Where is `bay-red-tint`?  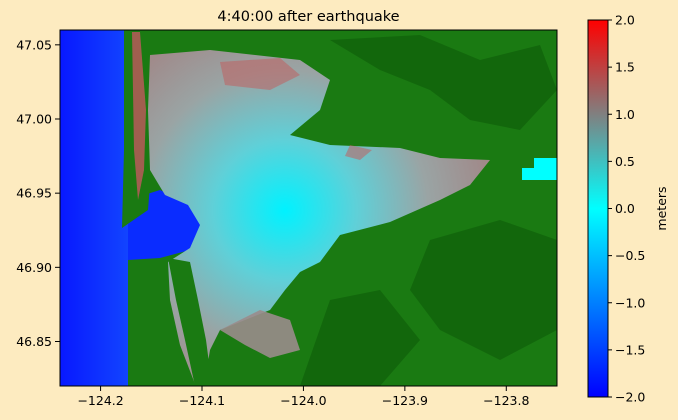
bay-red-tint is located at coordinates (296, 109).